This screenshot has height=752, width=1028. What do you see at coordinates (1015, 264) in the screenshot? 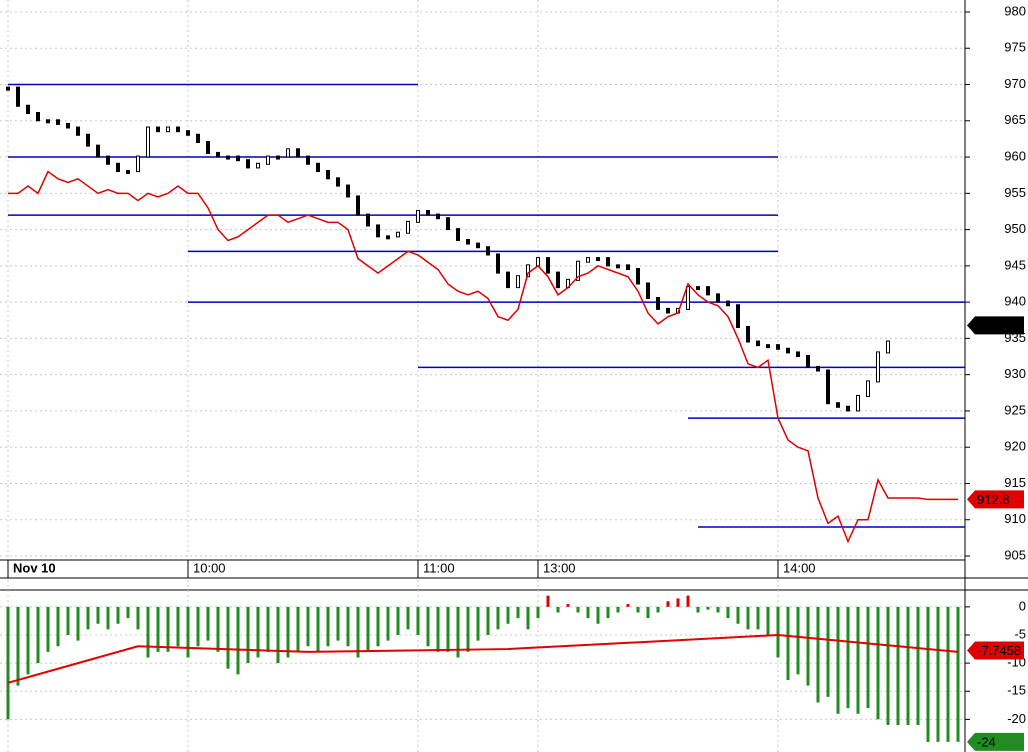
I see `y-tick-label: 945` at bounding box center [1015, 264].